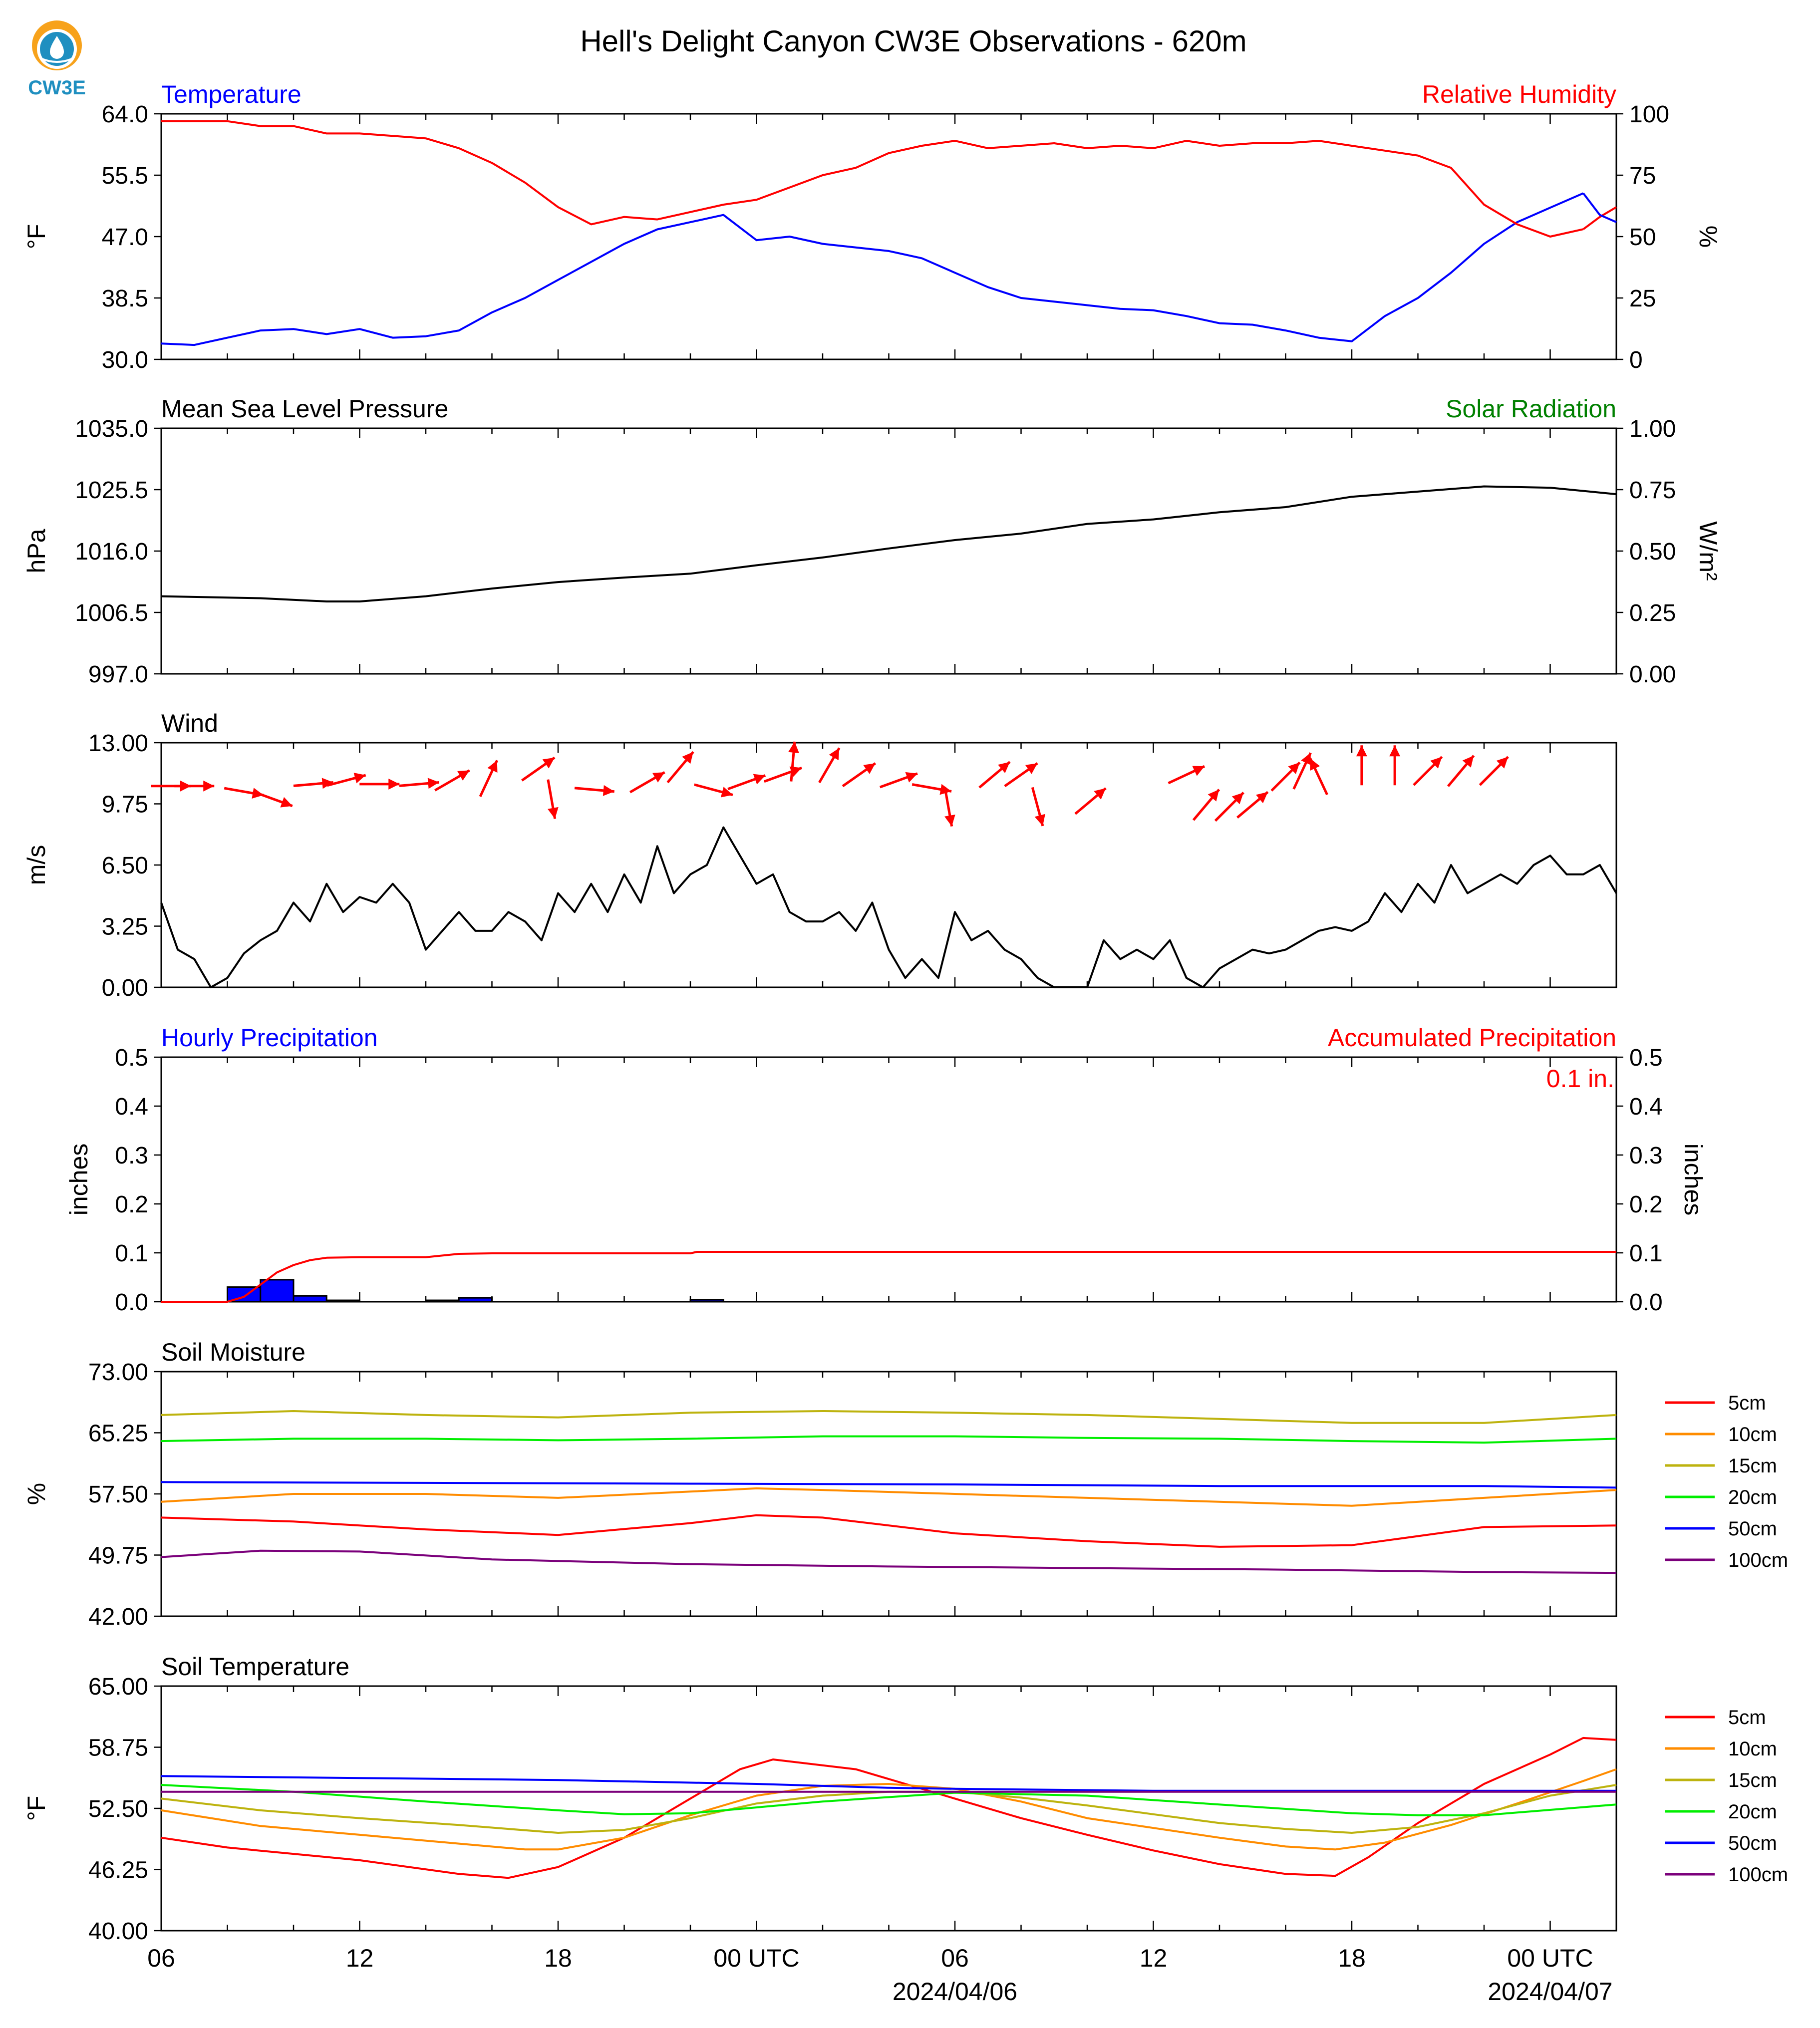 This screenshot has width=1820, height=2028. Describe the element at coordinates (1580, 1079) in the screenshot. I see `accumulated-total-annotation: 0.1 in.` at that location.